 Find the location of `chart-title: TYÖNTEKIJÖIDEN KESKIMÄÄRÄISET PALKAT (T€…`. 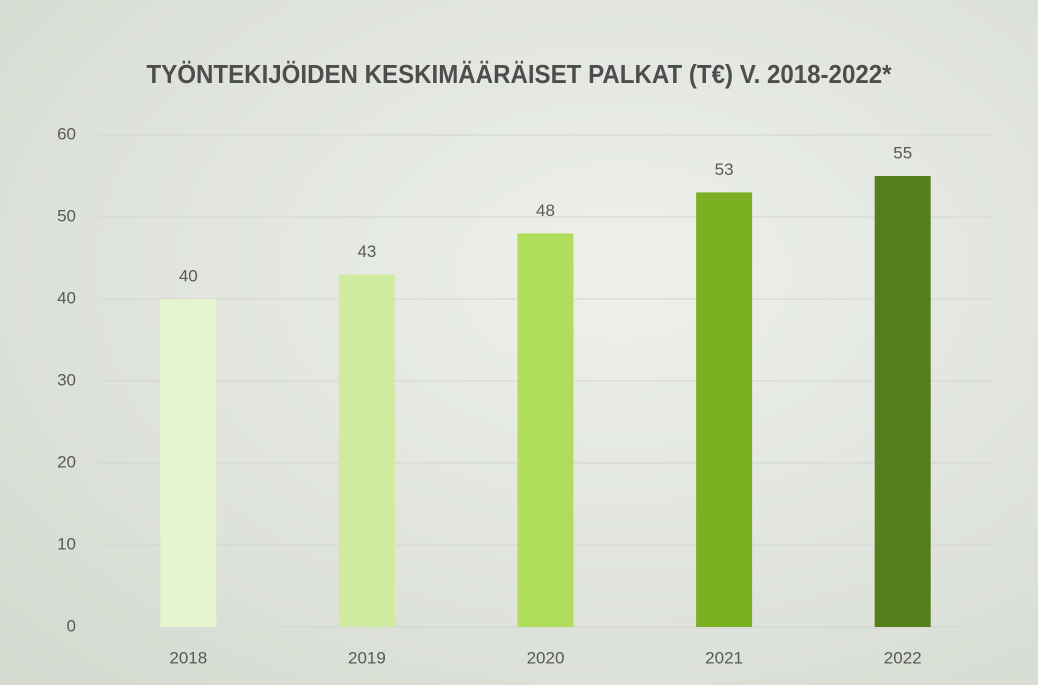

chart-title: TYÖNTEKIJÖIDEN KESKIMÄÄRÄISET PALKAT (T€… is located at coordinates (520, 74).